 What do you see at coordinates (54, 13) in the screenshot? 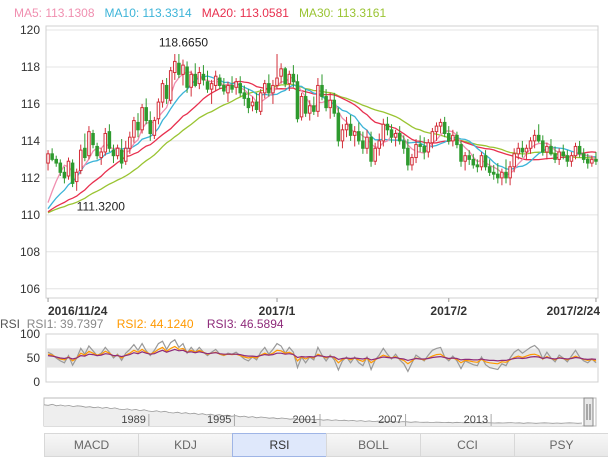
I see `legend-ma5: MA5: 113.1308` at bounding box center [54, 13].